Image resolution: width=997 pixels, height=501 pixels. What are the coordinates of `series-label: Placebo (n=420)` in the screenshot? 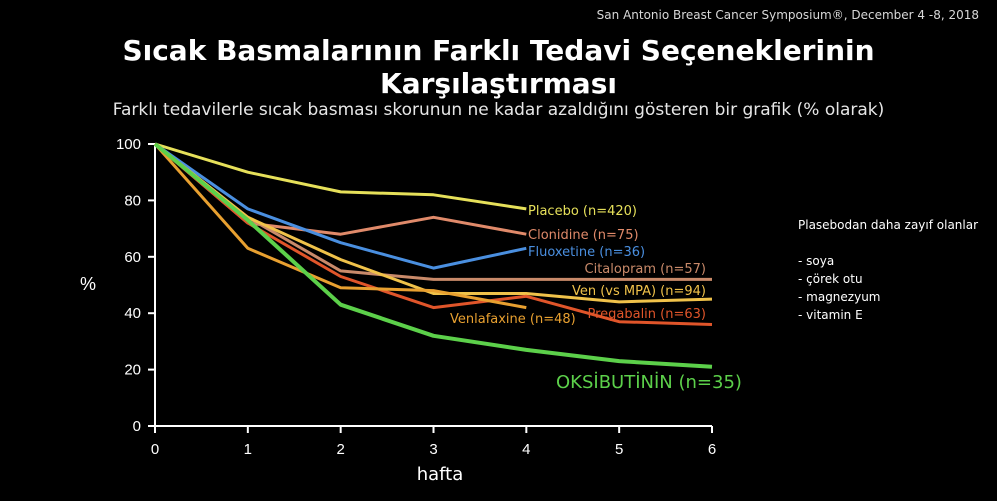 It's located at (582, 211).